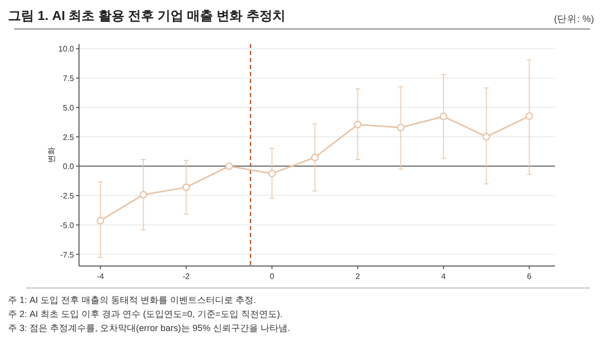 This screenshot has width=601, height=339. I want to click on y-tick-label: -5.0, so click(67, 225).